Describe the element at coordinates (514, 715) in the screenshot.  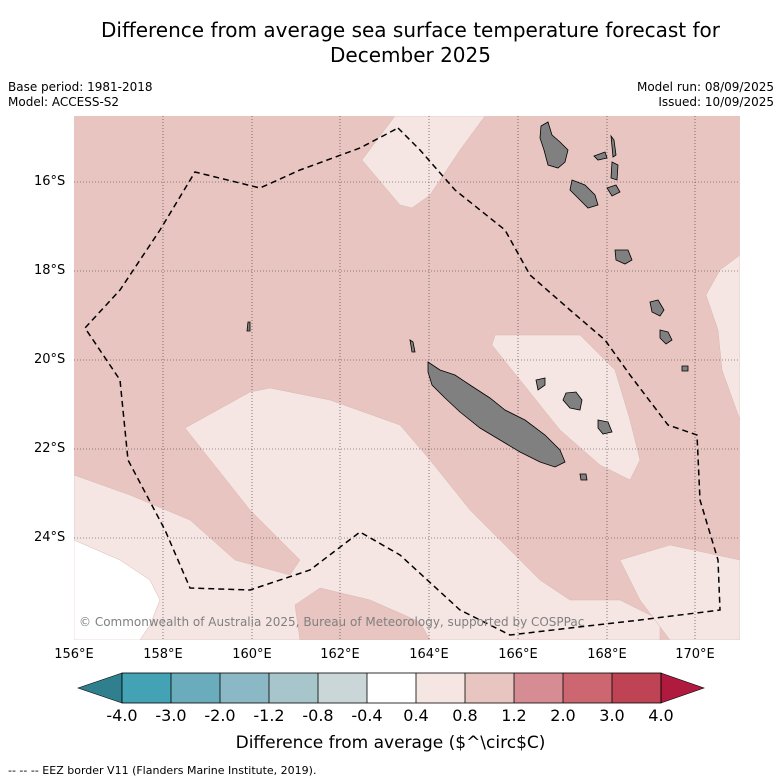
I see `colorbar-tick-9: 1.2` at that location.